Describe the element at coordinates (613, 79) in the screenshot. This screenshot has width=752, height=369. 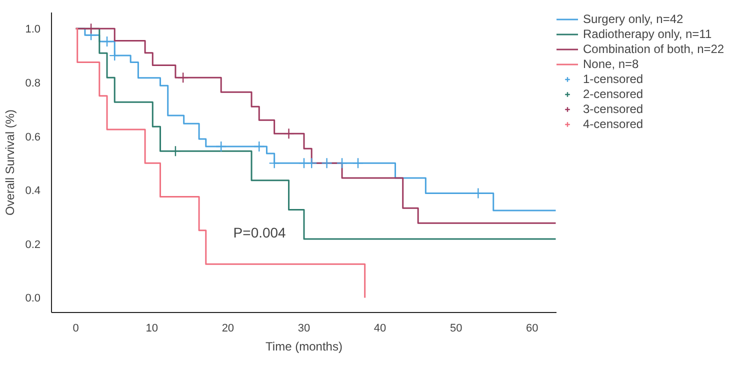
I see `legend-label: 1-censored` at that location.